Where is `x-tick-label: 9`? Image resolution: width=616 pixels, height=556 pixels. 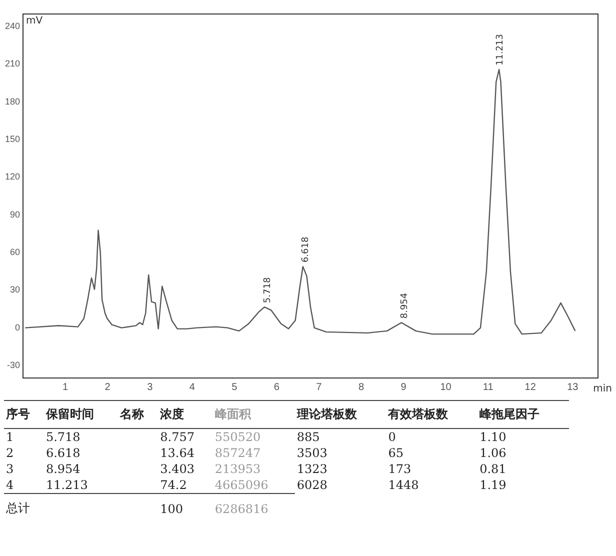 x-tick-label: 9 is located at coordinates (403, 387).